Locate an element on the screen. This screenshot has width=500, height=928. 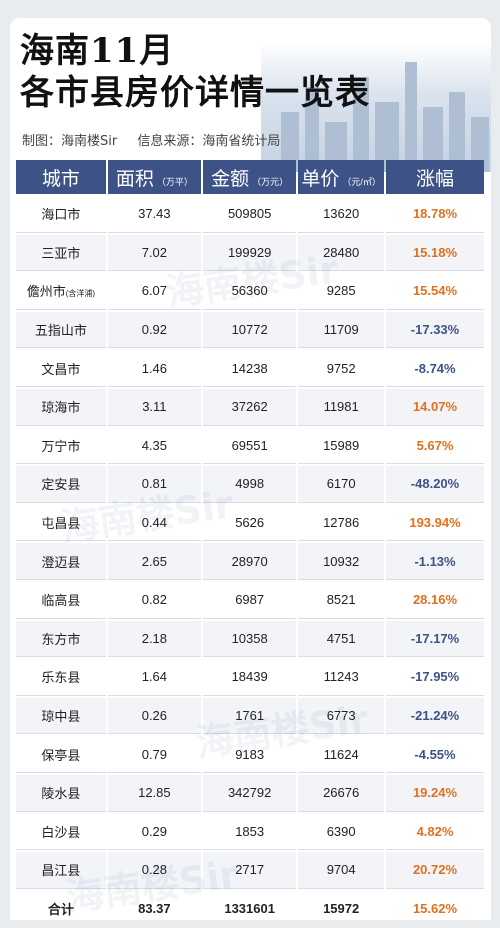
city-cell: 东方市 is located at coordinates (61, 639).